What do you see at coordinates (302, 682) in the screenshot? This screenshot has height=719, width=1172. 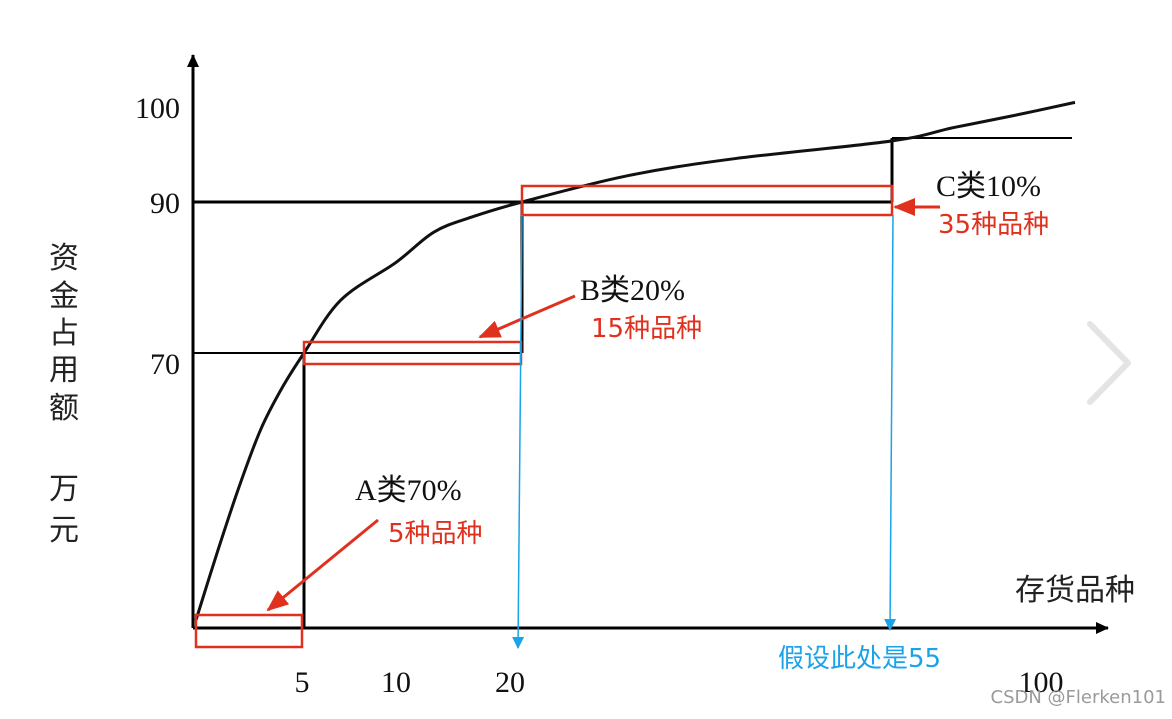 I see `x-tick-5: 5` at bounding box center [302, 682].